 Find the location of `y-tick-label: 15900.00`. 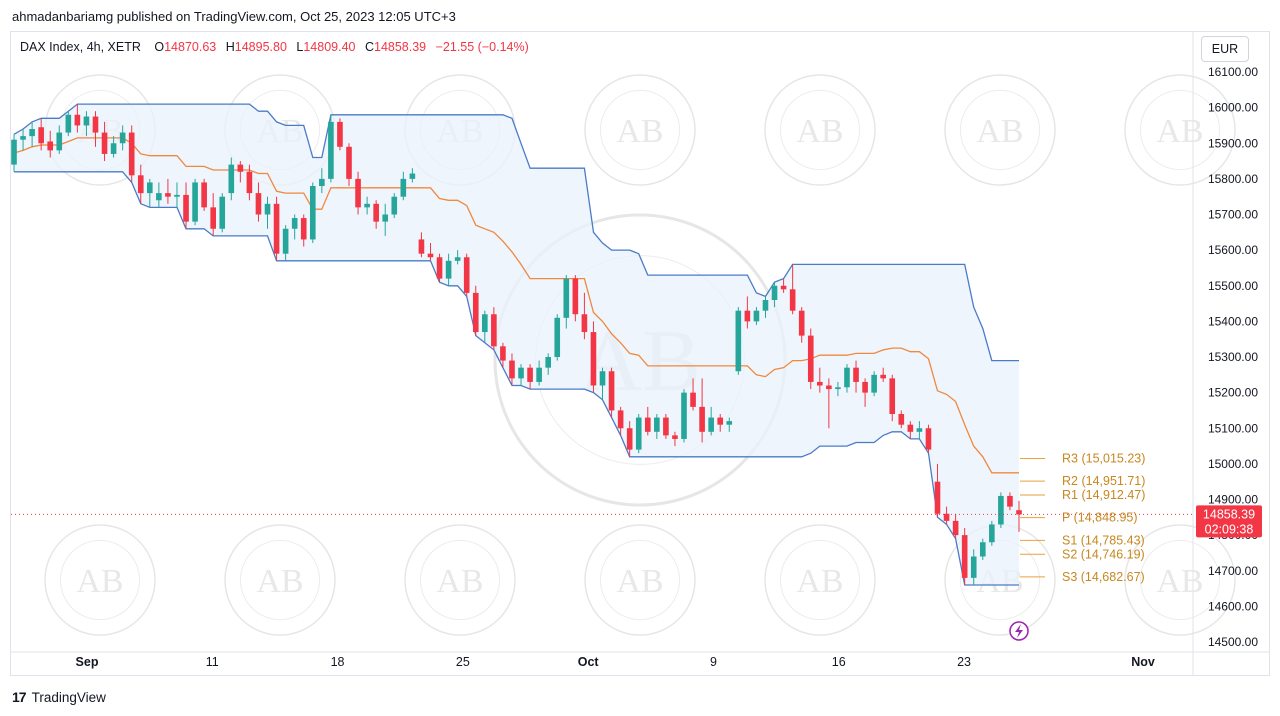

y-tick-label: 15900.00 is located at coordinates (1233, 143).